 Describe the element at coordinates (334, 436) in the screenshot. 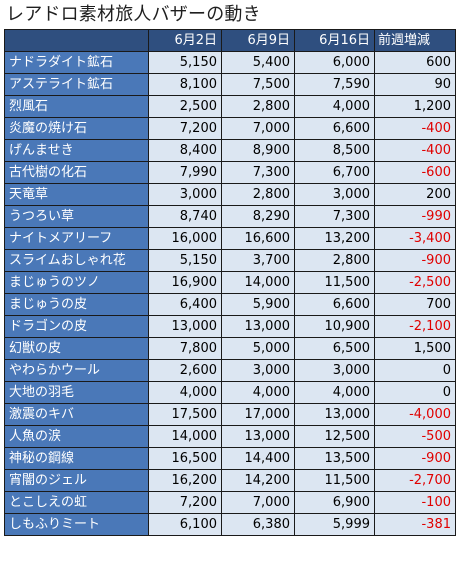

I see `price-jun16-cell: 12,500` at that location.